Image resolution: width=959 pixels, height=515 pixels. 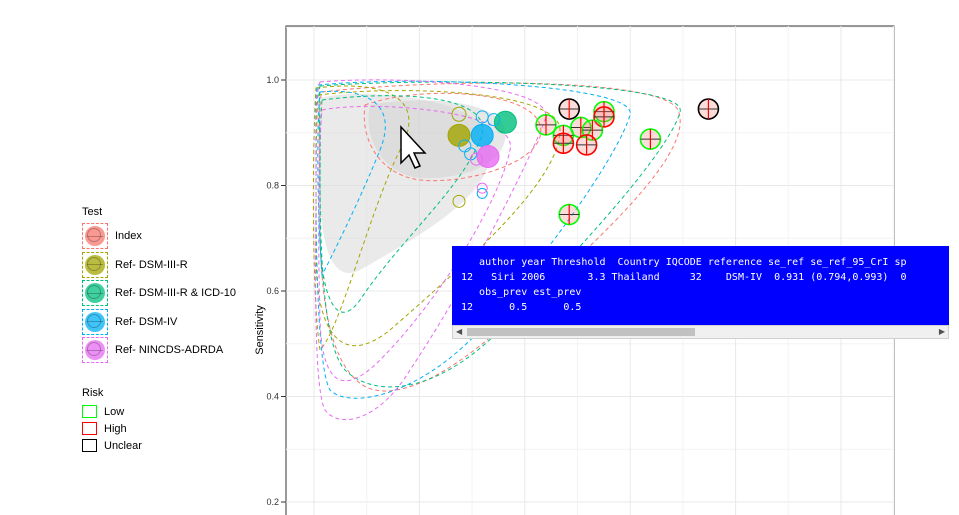 I want to click on risk-legend-label: Unclear, so click(x=123, y=445).